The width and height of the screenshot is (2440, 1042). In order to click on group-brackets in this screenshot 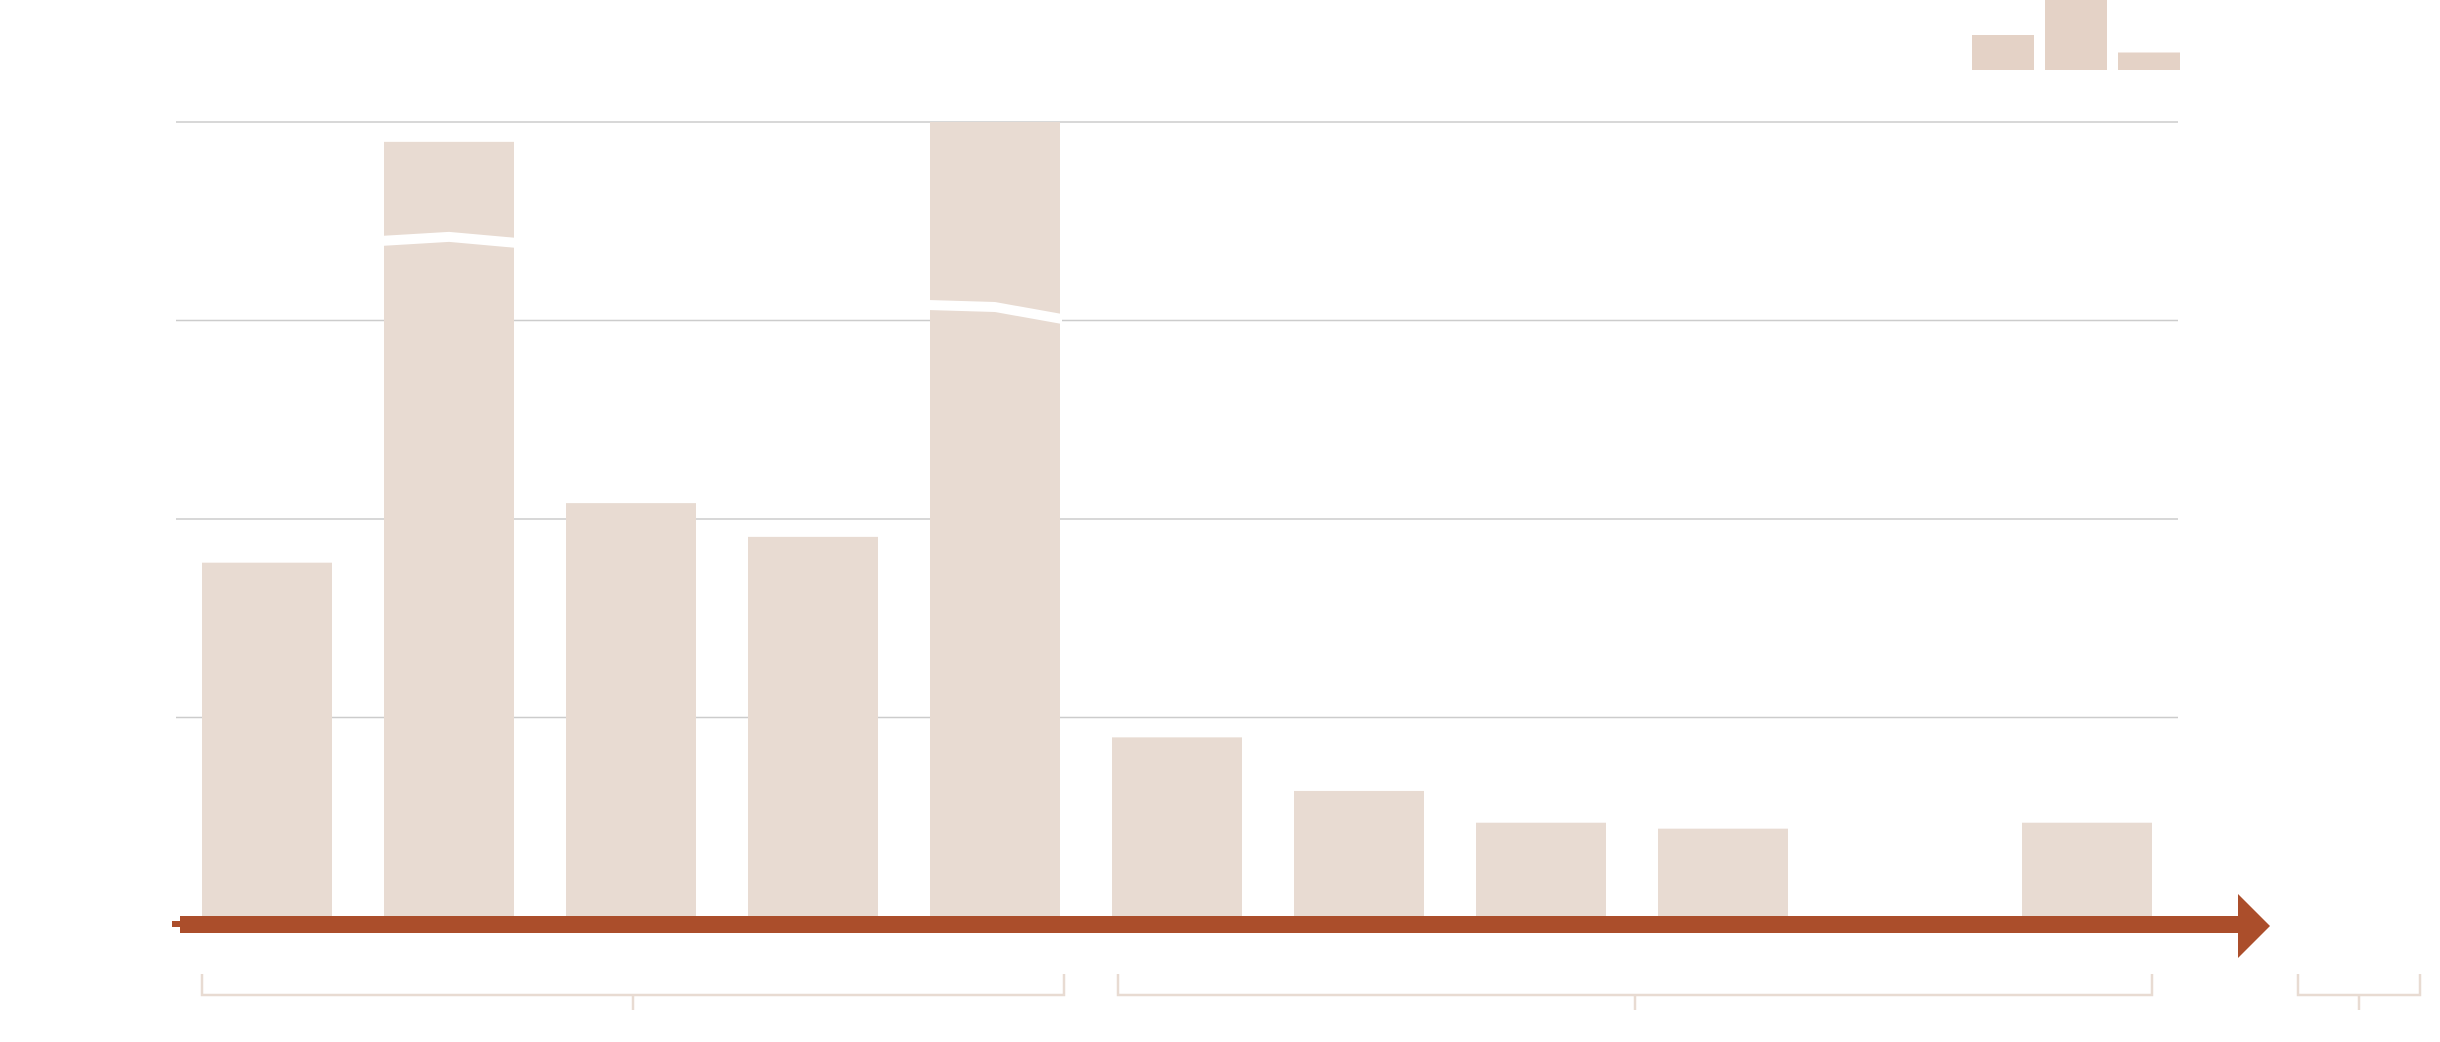, I will do `click(1311, 992)`.